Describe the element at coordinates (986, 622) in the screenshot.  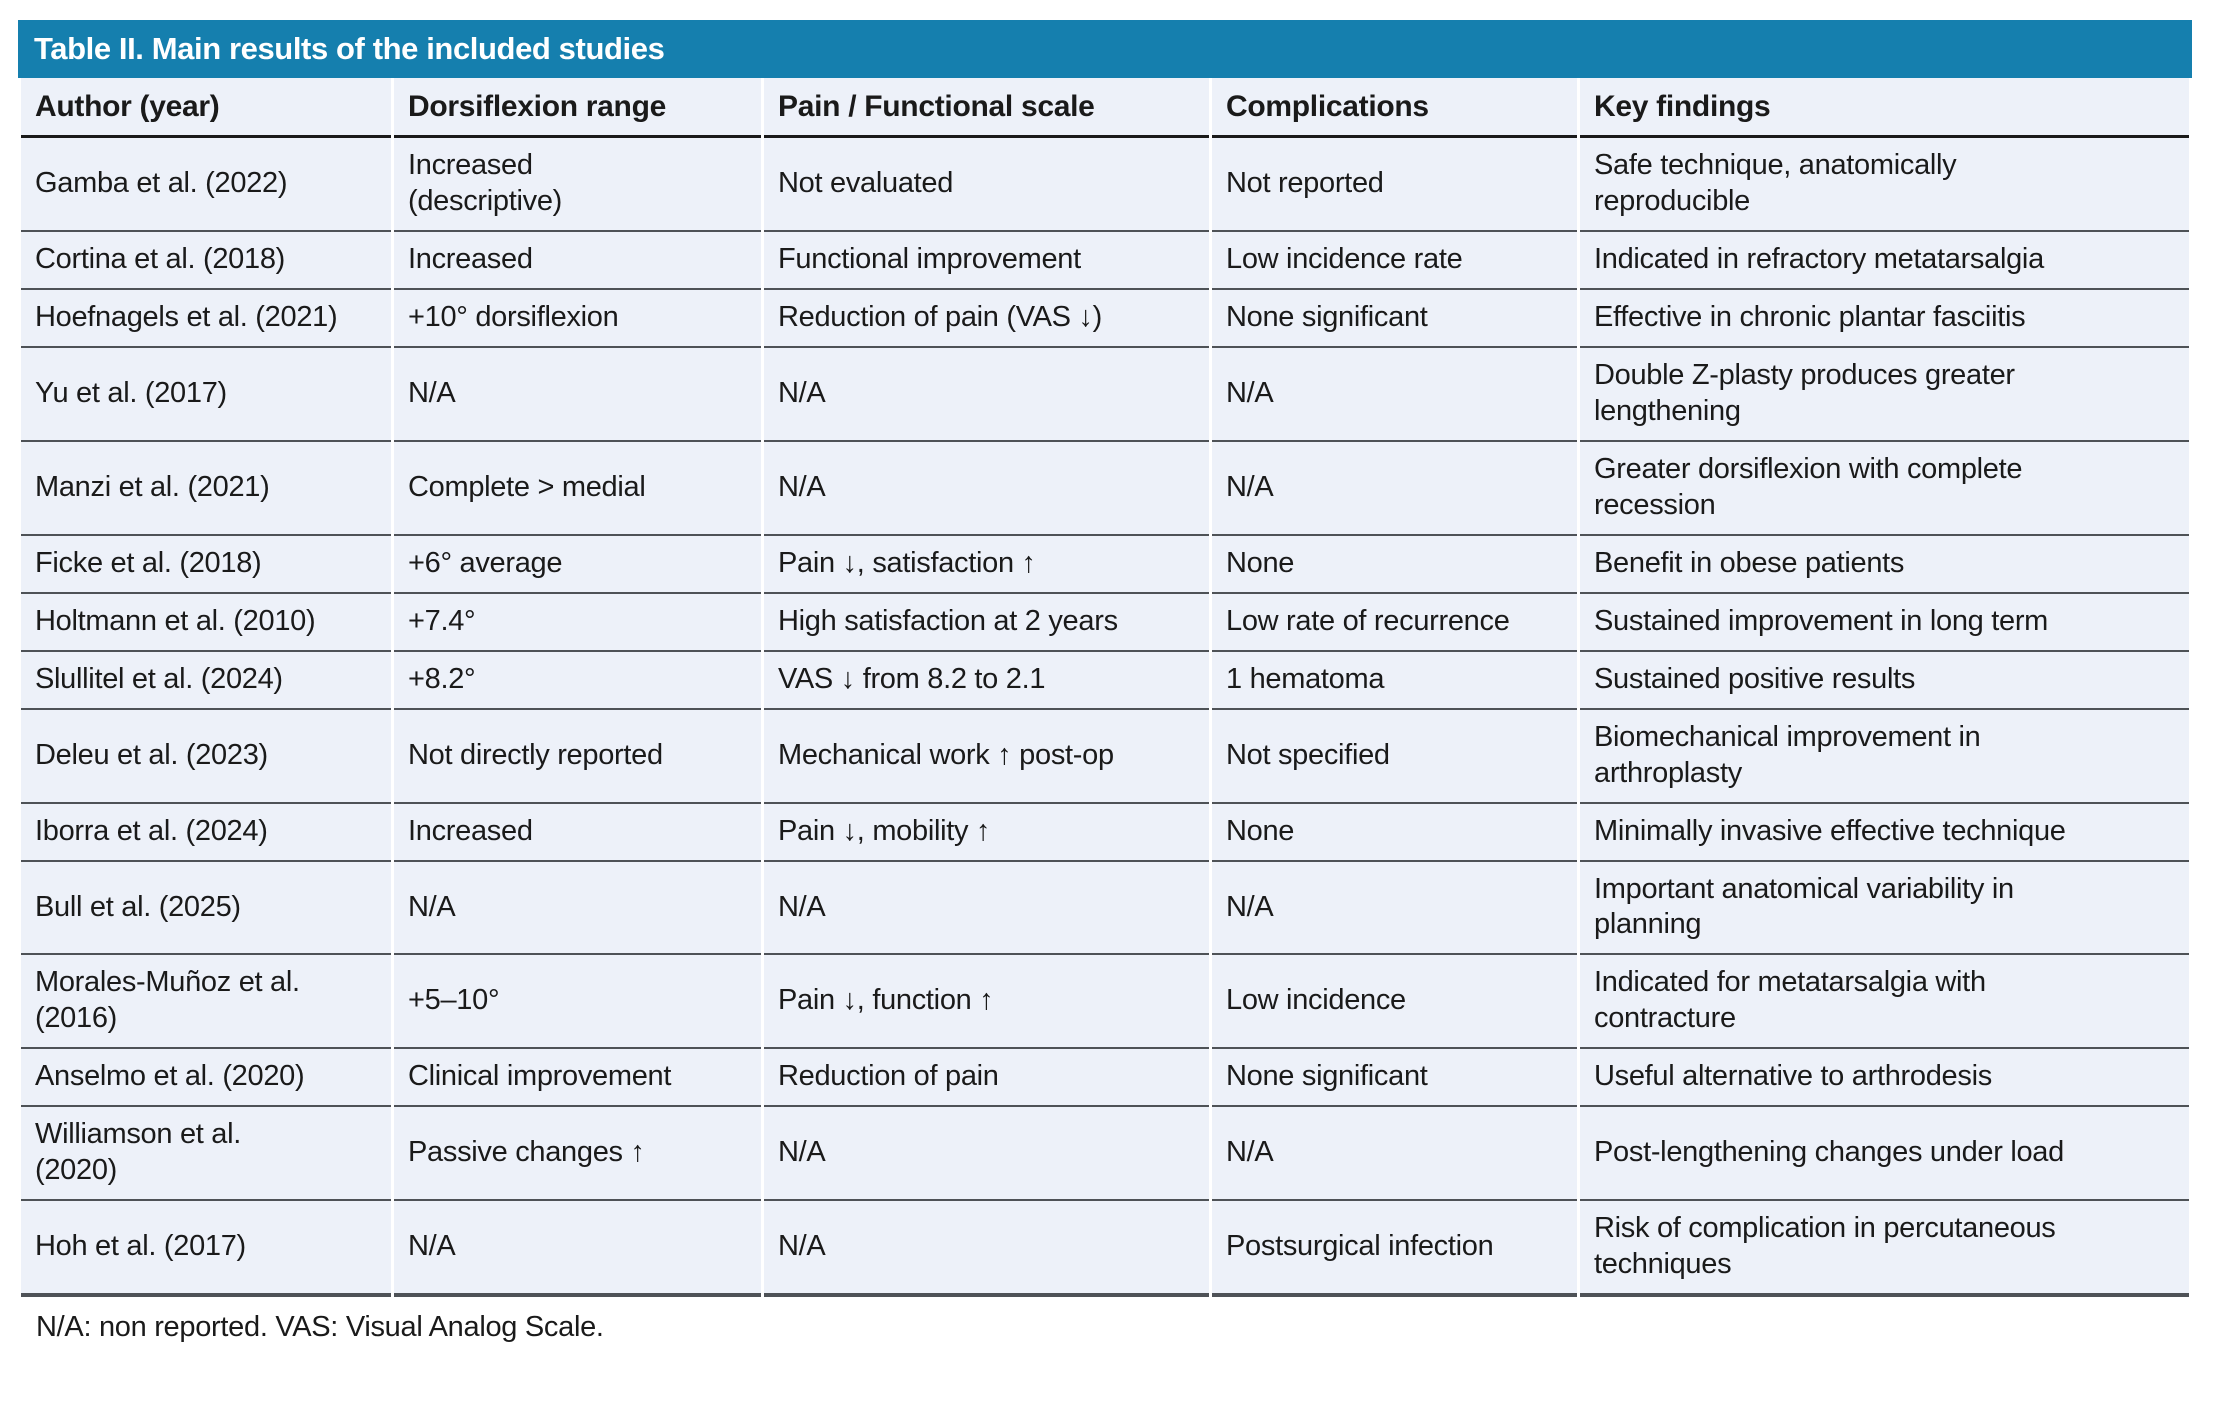
I see `pain-functional-scale-cell: High satisfaction at 2 years` at that location.